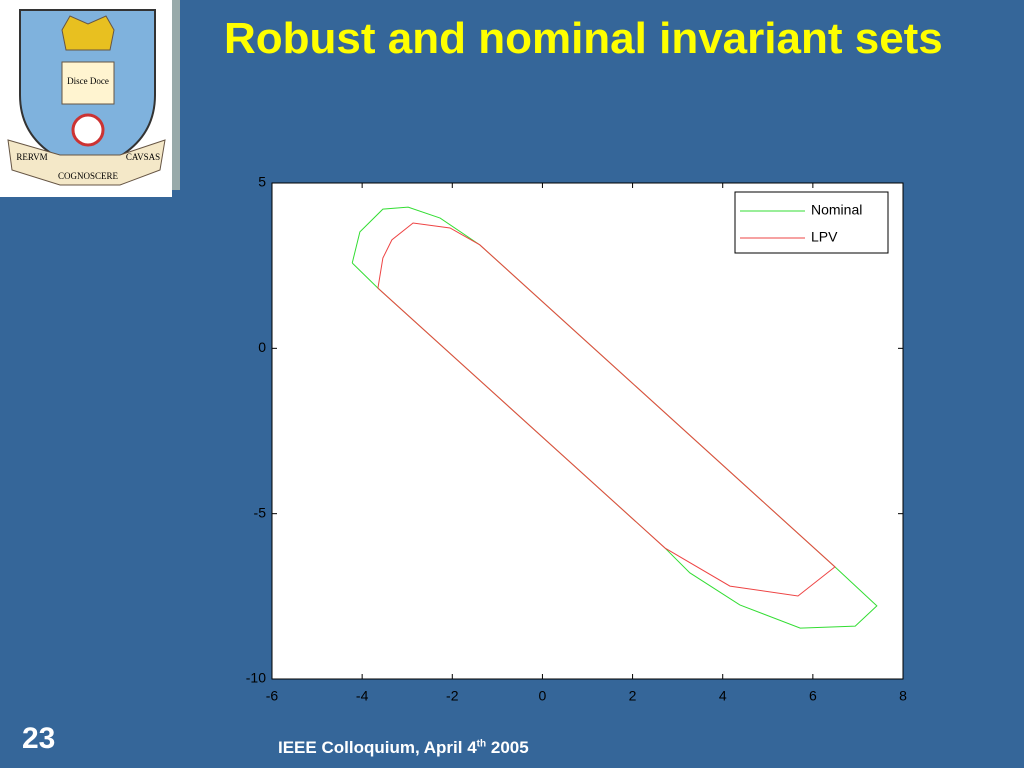  What do you see at coordinates (452, 696) in the screenshot?
I see `x-tick-label: -2` at bounding box center [452, 696].